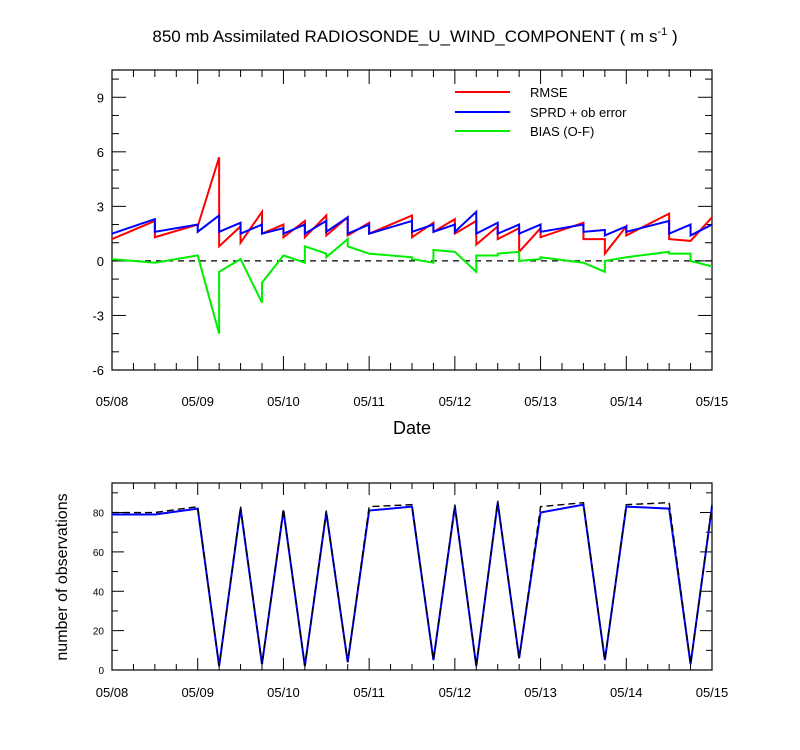 Image resolution: width=800 pixels, height=750 pixels. What do you see at coordinates (412, 223) in the screenshot?
I see `series-line-sprd-ob-error` at bounding box center [412, 223].